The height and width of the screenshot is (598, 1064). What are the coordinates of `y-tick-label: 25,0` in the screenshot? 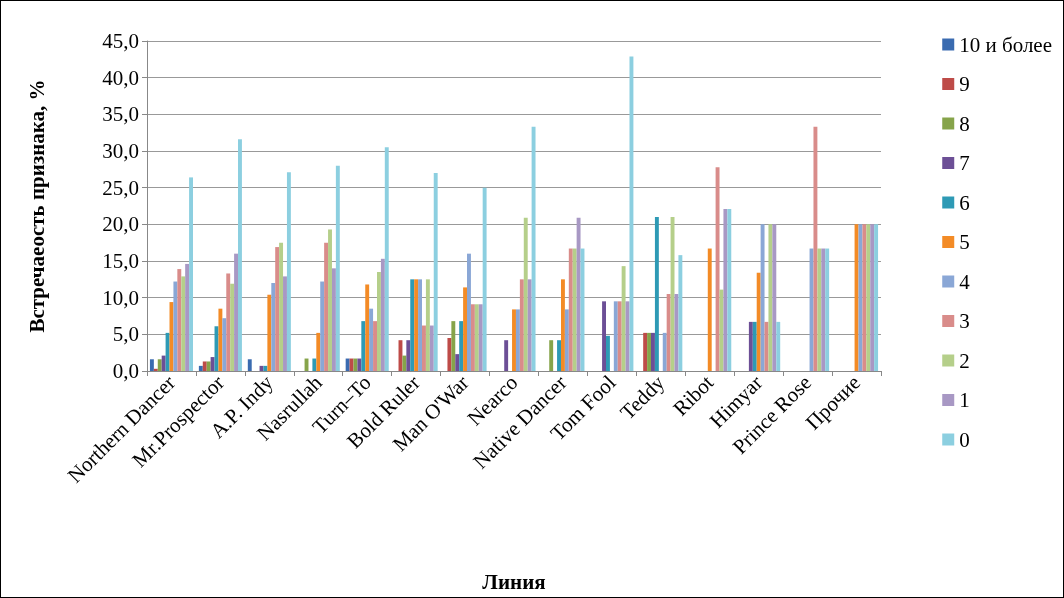 It's located at (120, 187).